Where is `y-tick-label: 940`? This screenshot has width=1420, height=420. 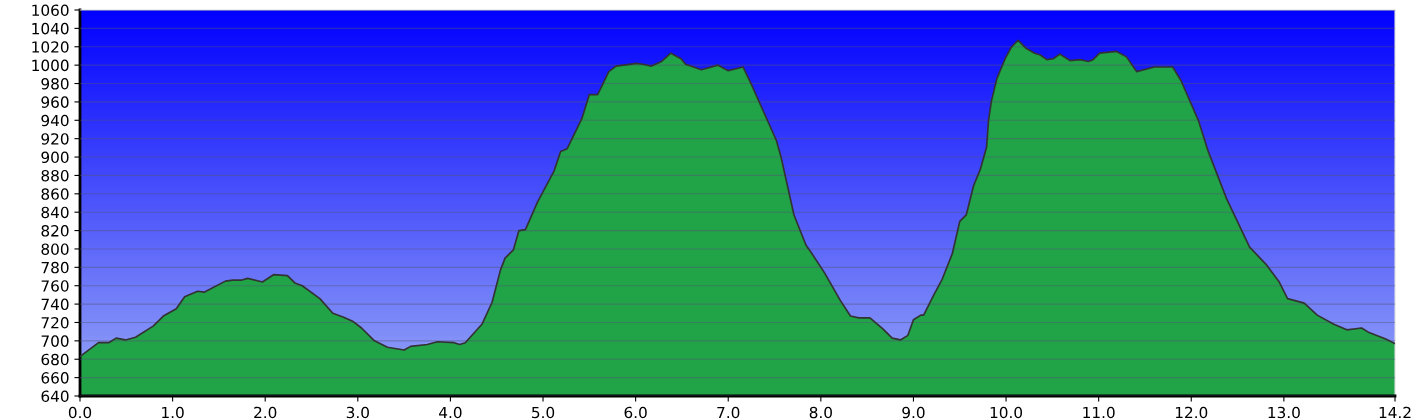
y-tick-label: 940 is located at coordinates (55, 120).